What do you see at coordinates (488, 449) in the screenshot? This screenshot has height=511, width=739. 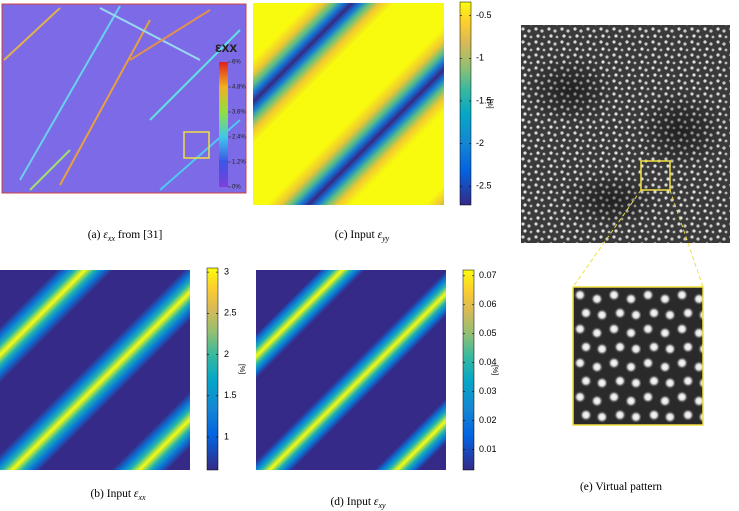 I see `colorbar-tick-label: 0.01` at bounding box center [488, 449].